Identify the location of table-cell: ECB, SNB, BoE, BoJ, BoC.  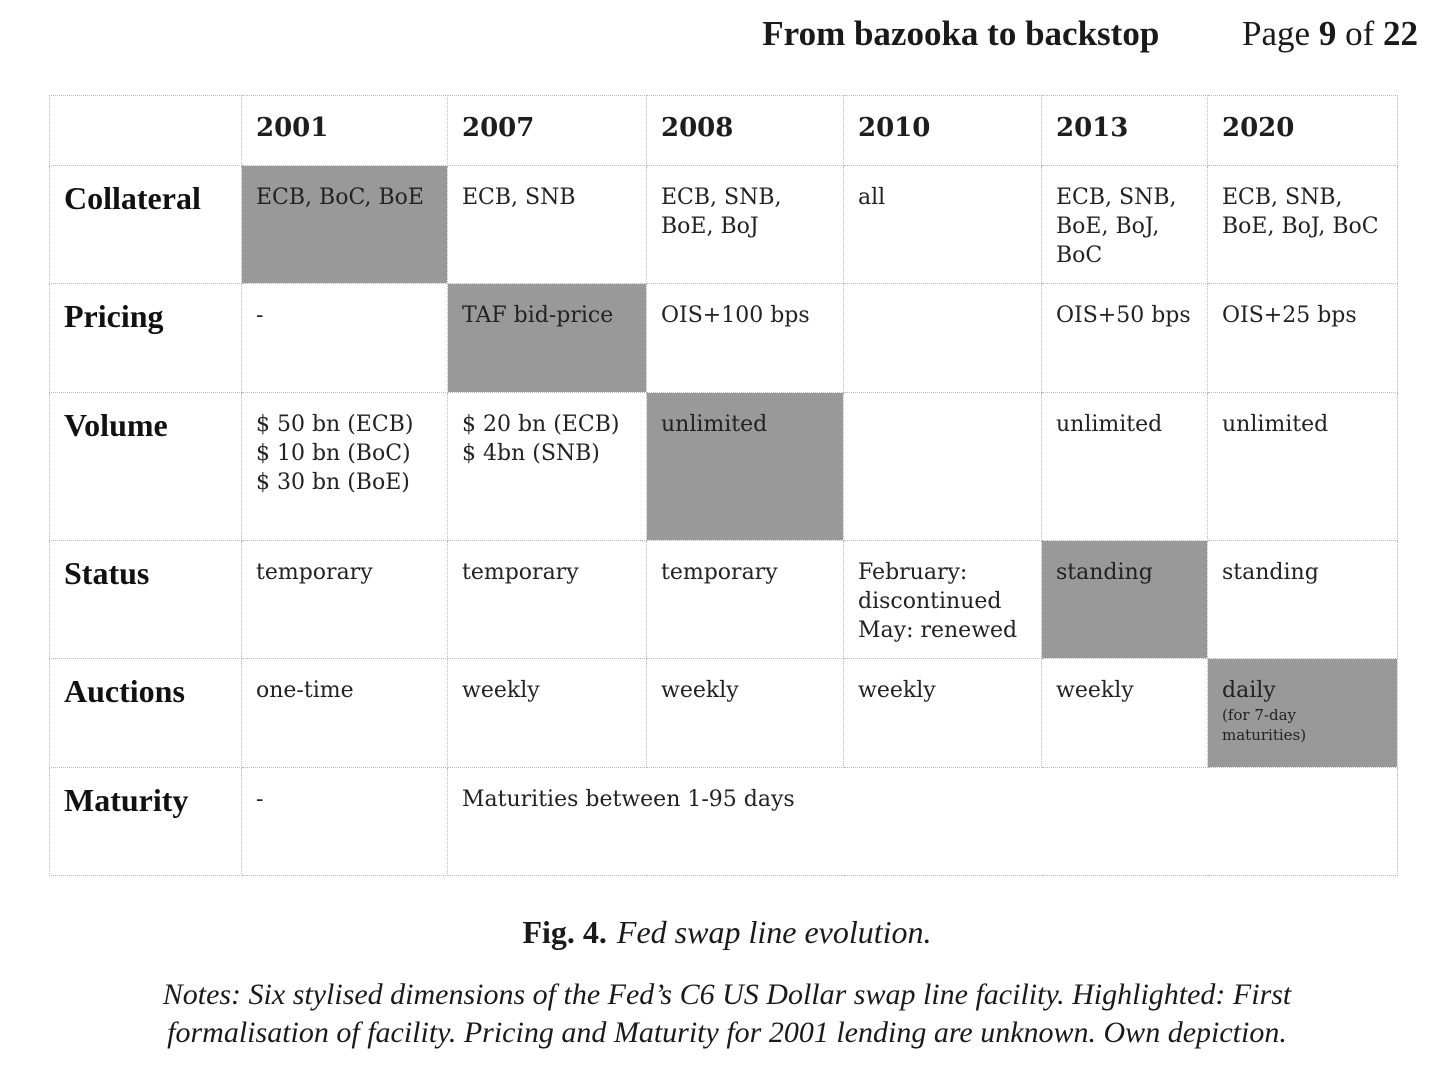
(1124, 224).